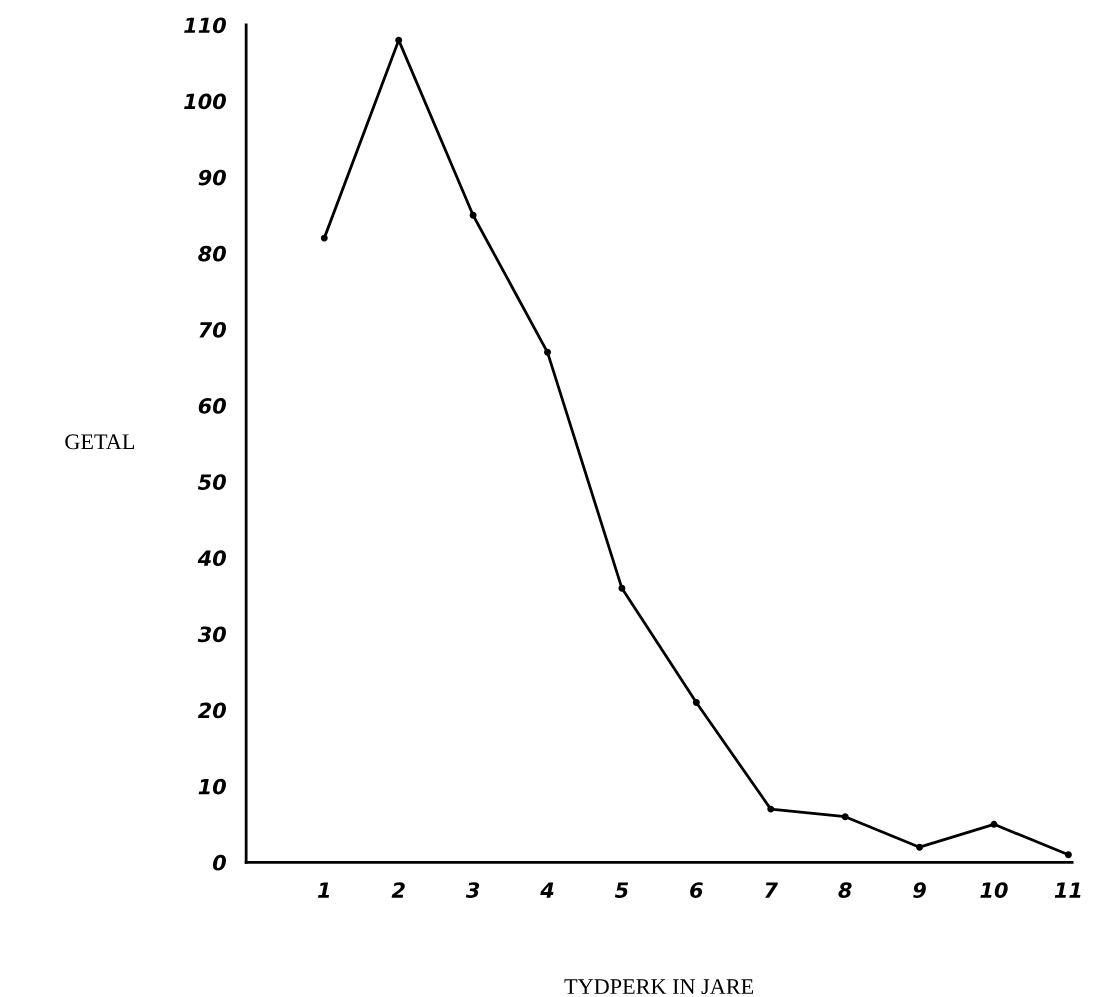  I want to click on y-tick-label: 0, so click(219, 862).